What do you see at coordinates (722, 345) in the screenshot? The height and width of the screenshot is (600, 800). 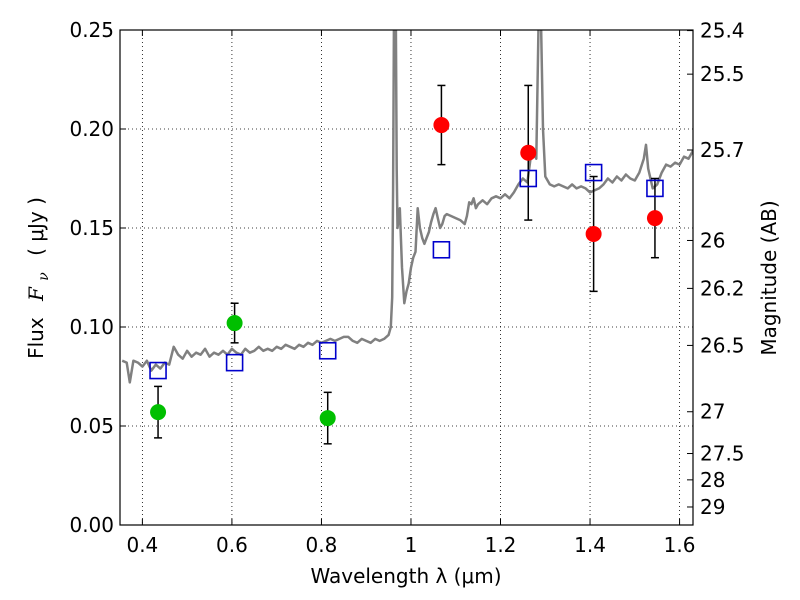 I see `y2-tick-label: 26.5` at bounding box center [722, 345].